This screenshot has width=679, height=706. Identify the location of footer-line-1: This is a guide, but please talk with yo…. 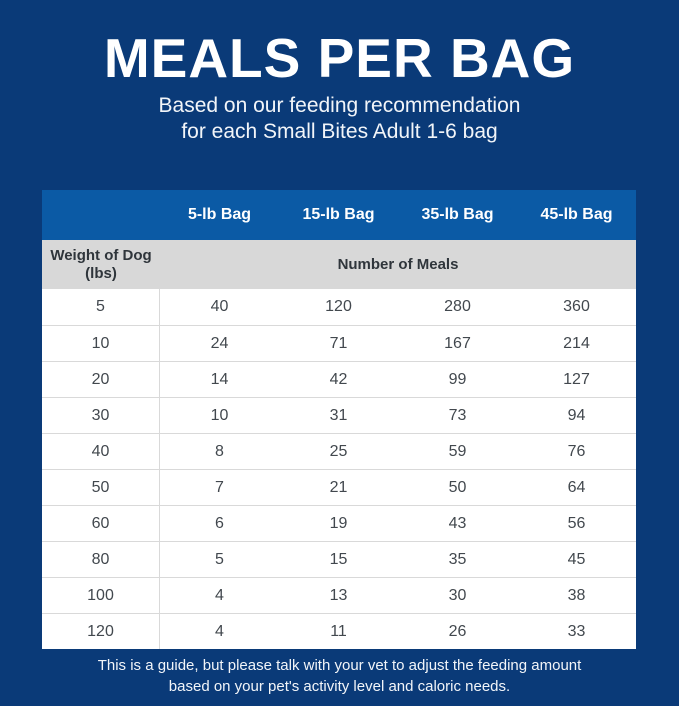
(339, 665).